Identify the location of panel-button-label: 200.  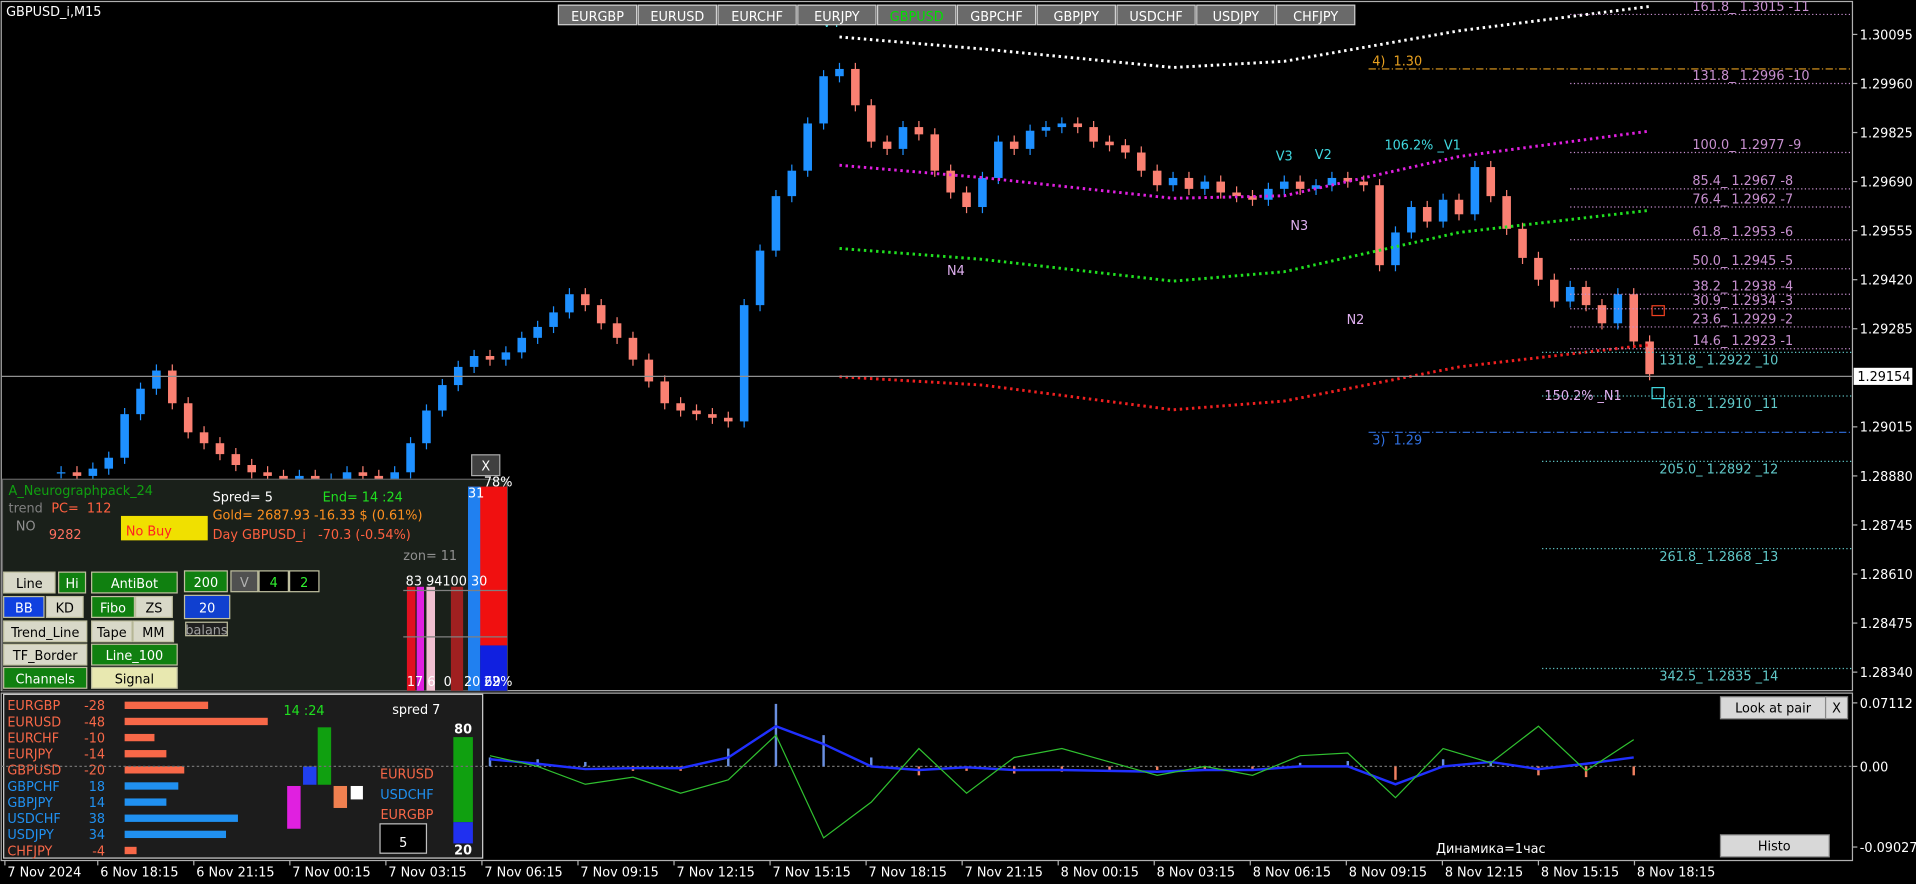
(206, 583).